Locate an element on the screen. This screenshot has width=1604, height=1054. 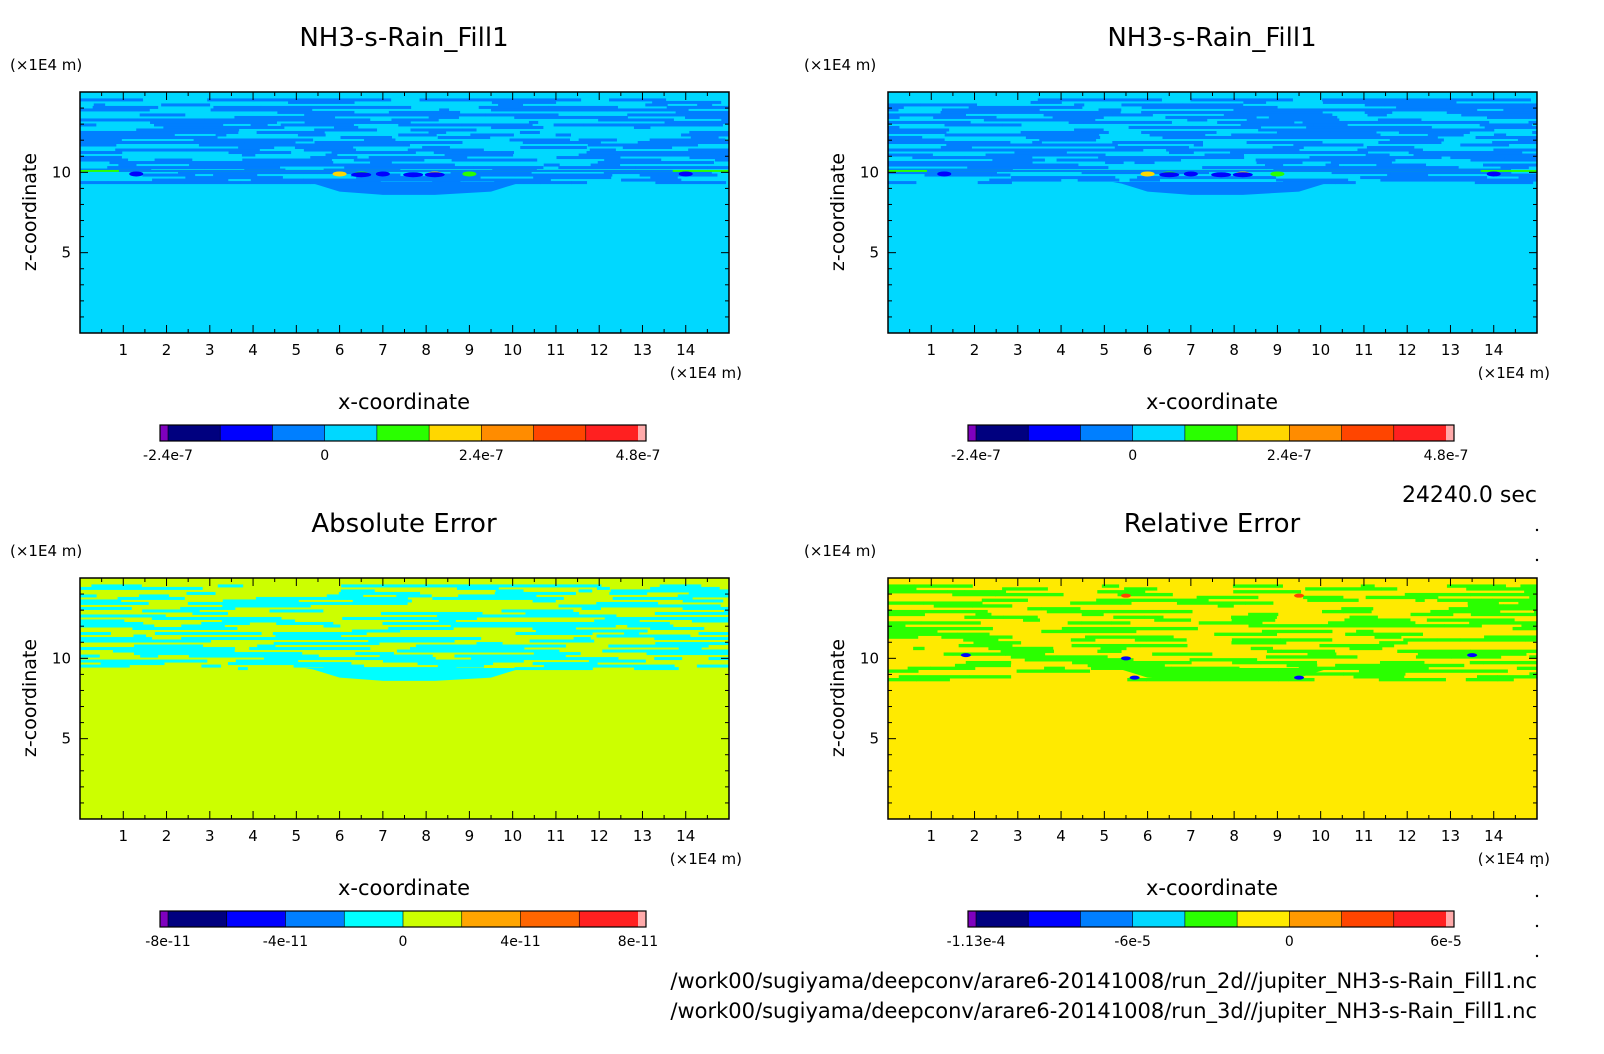
colorbar: -1.13e-4 -6e-5 0 6e-5 is located at coordinates (1204, 930).